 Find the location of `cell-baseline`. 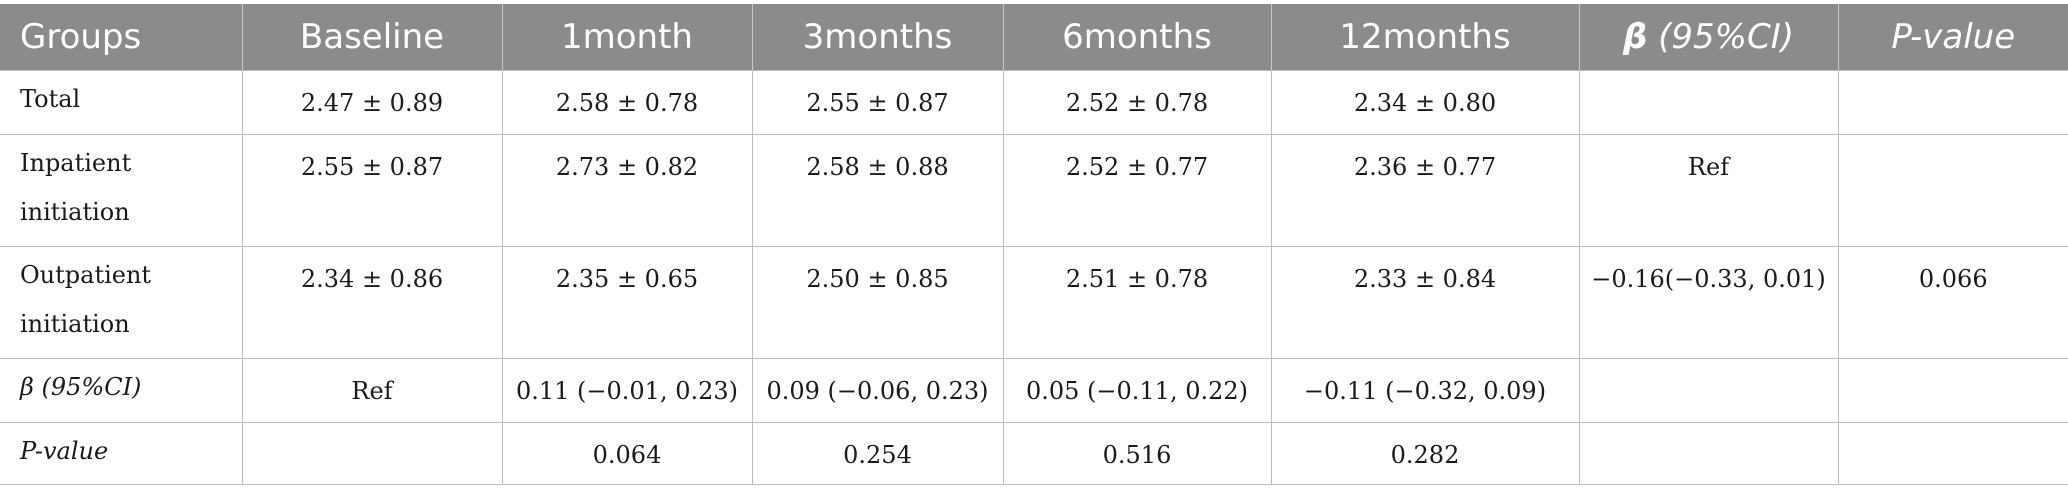

cell-baseline is located at coordinates (372, 453).